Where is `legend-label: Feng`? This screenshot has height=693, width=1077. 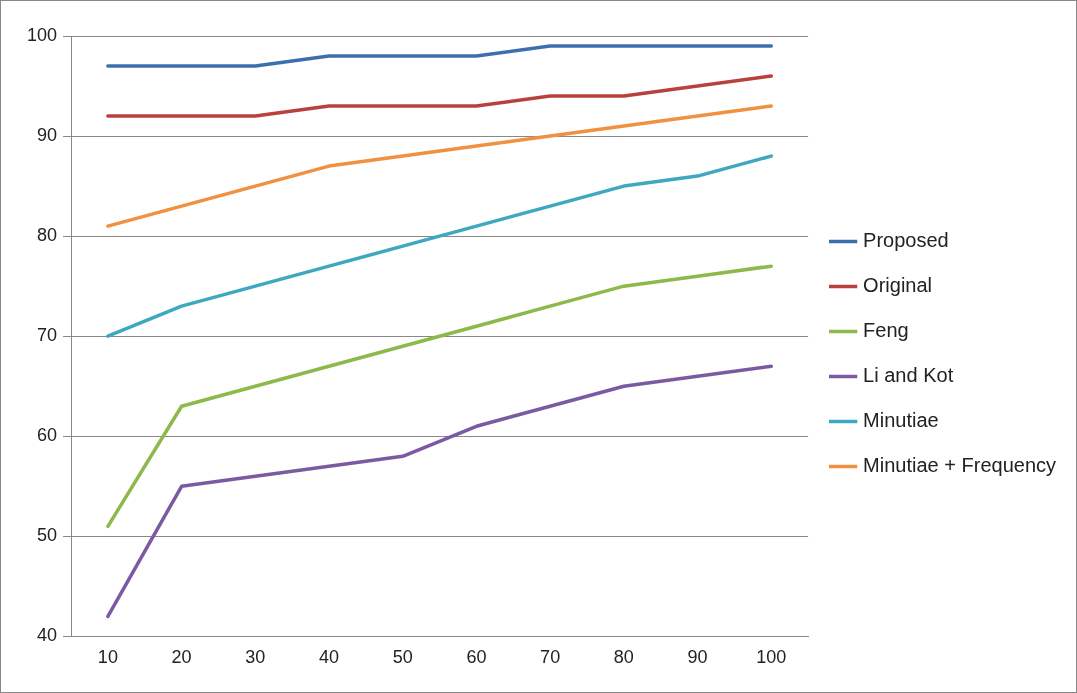
legend-label: Feng is located at coordinates (886, 330).